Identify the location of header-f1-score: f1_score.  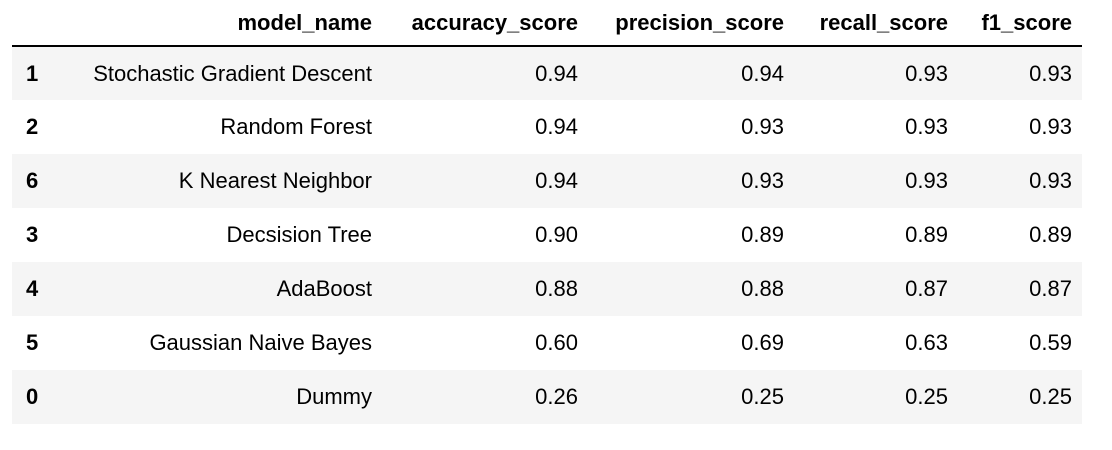
(1020, 23).